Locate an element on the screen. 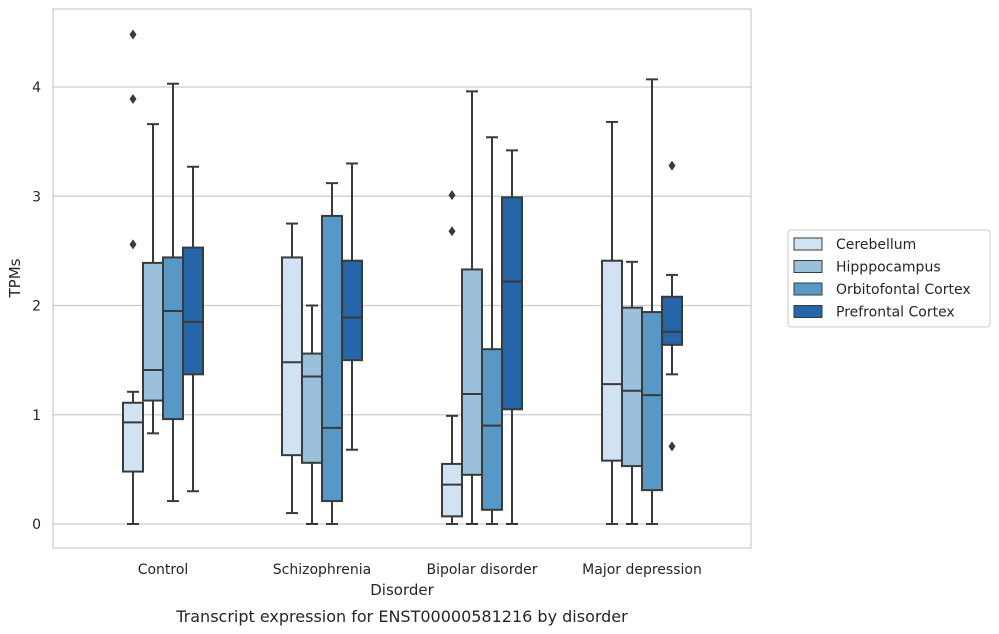 The width and height of the screenshot is (999, 634). legend-label: Cerebellum is located at coordinates (876, 245).